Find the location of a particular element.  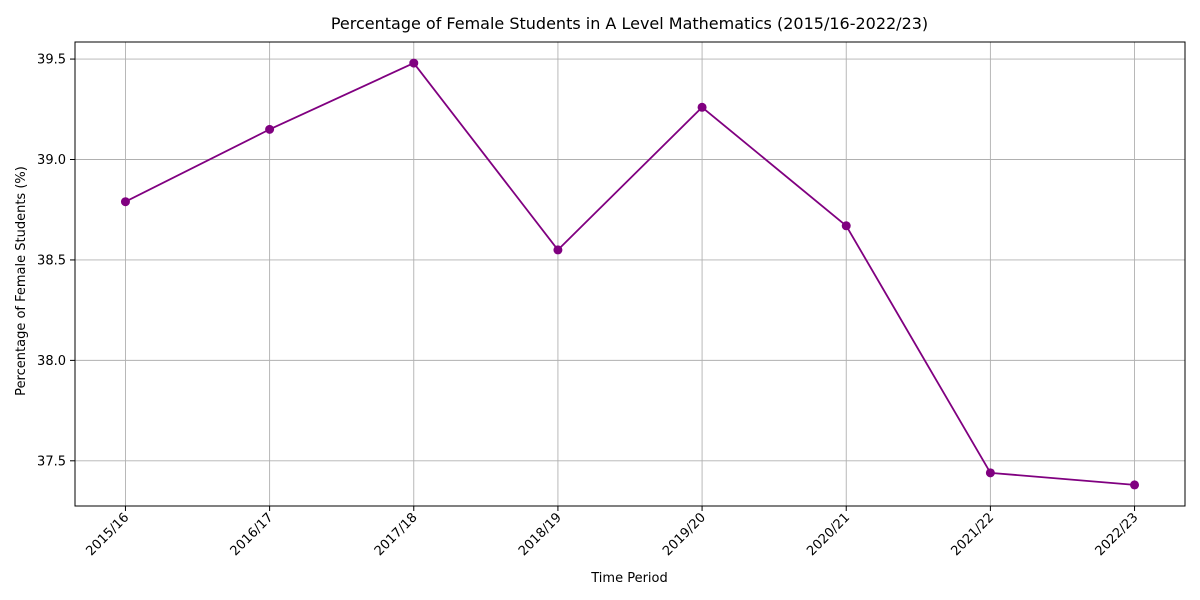

y-axis-ticks: 37.5 38.0 38.5 39.0 39.5 is located at coordinates (56, 261).